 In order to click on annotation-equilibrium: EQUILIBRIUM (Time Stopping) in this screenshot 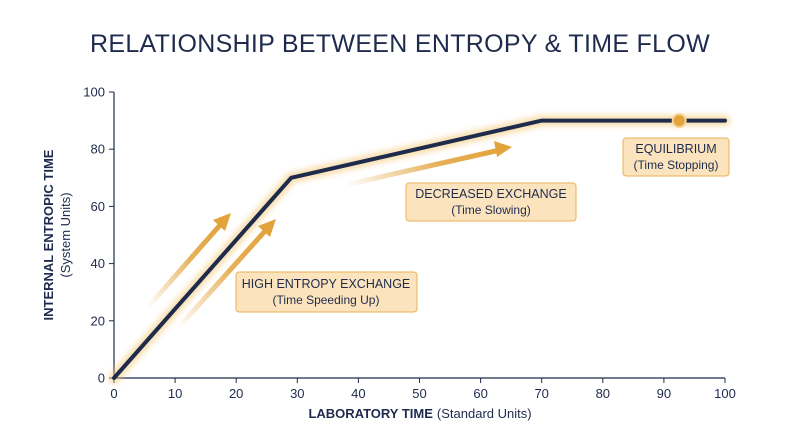, I will do `click(676, 157)`.